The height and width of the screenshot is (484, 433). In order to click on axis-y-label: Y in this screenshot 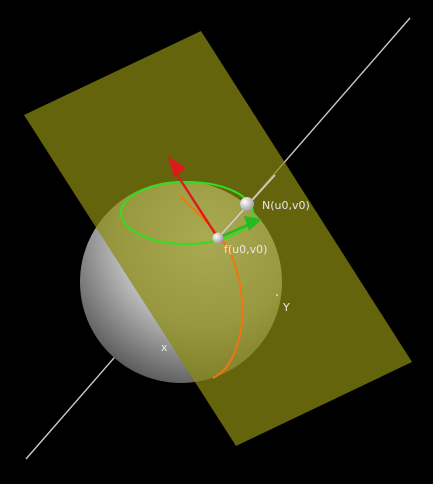, I will do `click(286, 307)`.